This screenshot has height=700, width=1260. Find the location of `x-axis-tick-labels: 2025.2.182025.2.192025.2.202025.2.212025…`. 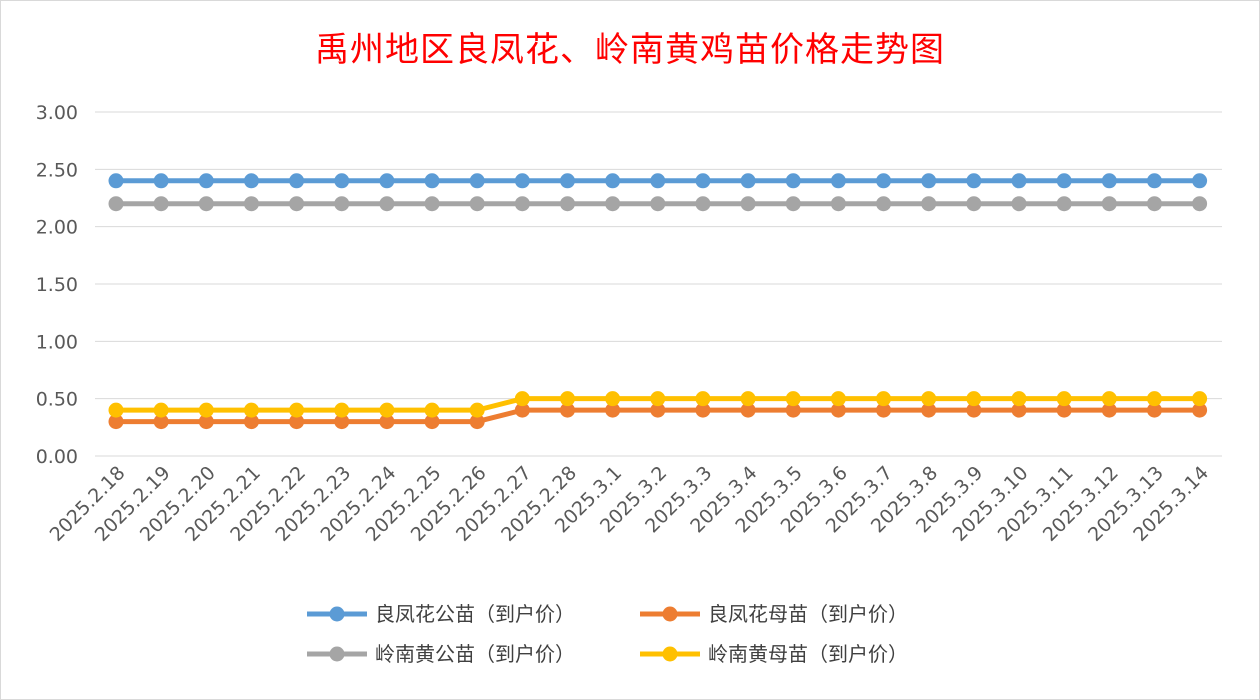

x-axis-tick-labels: 2025.2.182025.2.192025.2.202025.2.212025… is located at coordinates (630, 504).